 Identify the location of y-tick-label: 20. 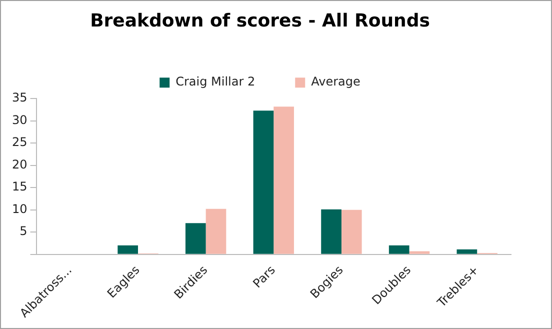
(20, 164).